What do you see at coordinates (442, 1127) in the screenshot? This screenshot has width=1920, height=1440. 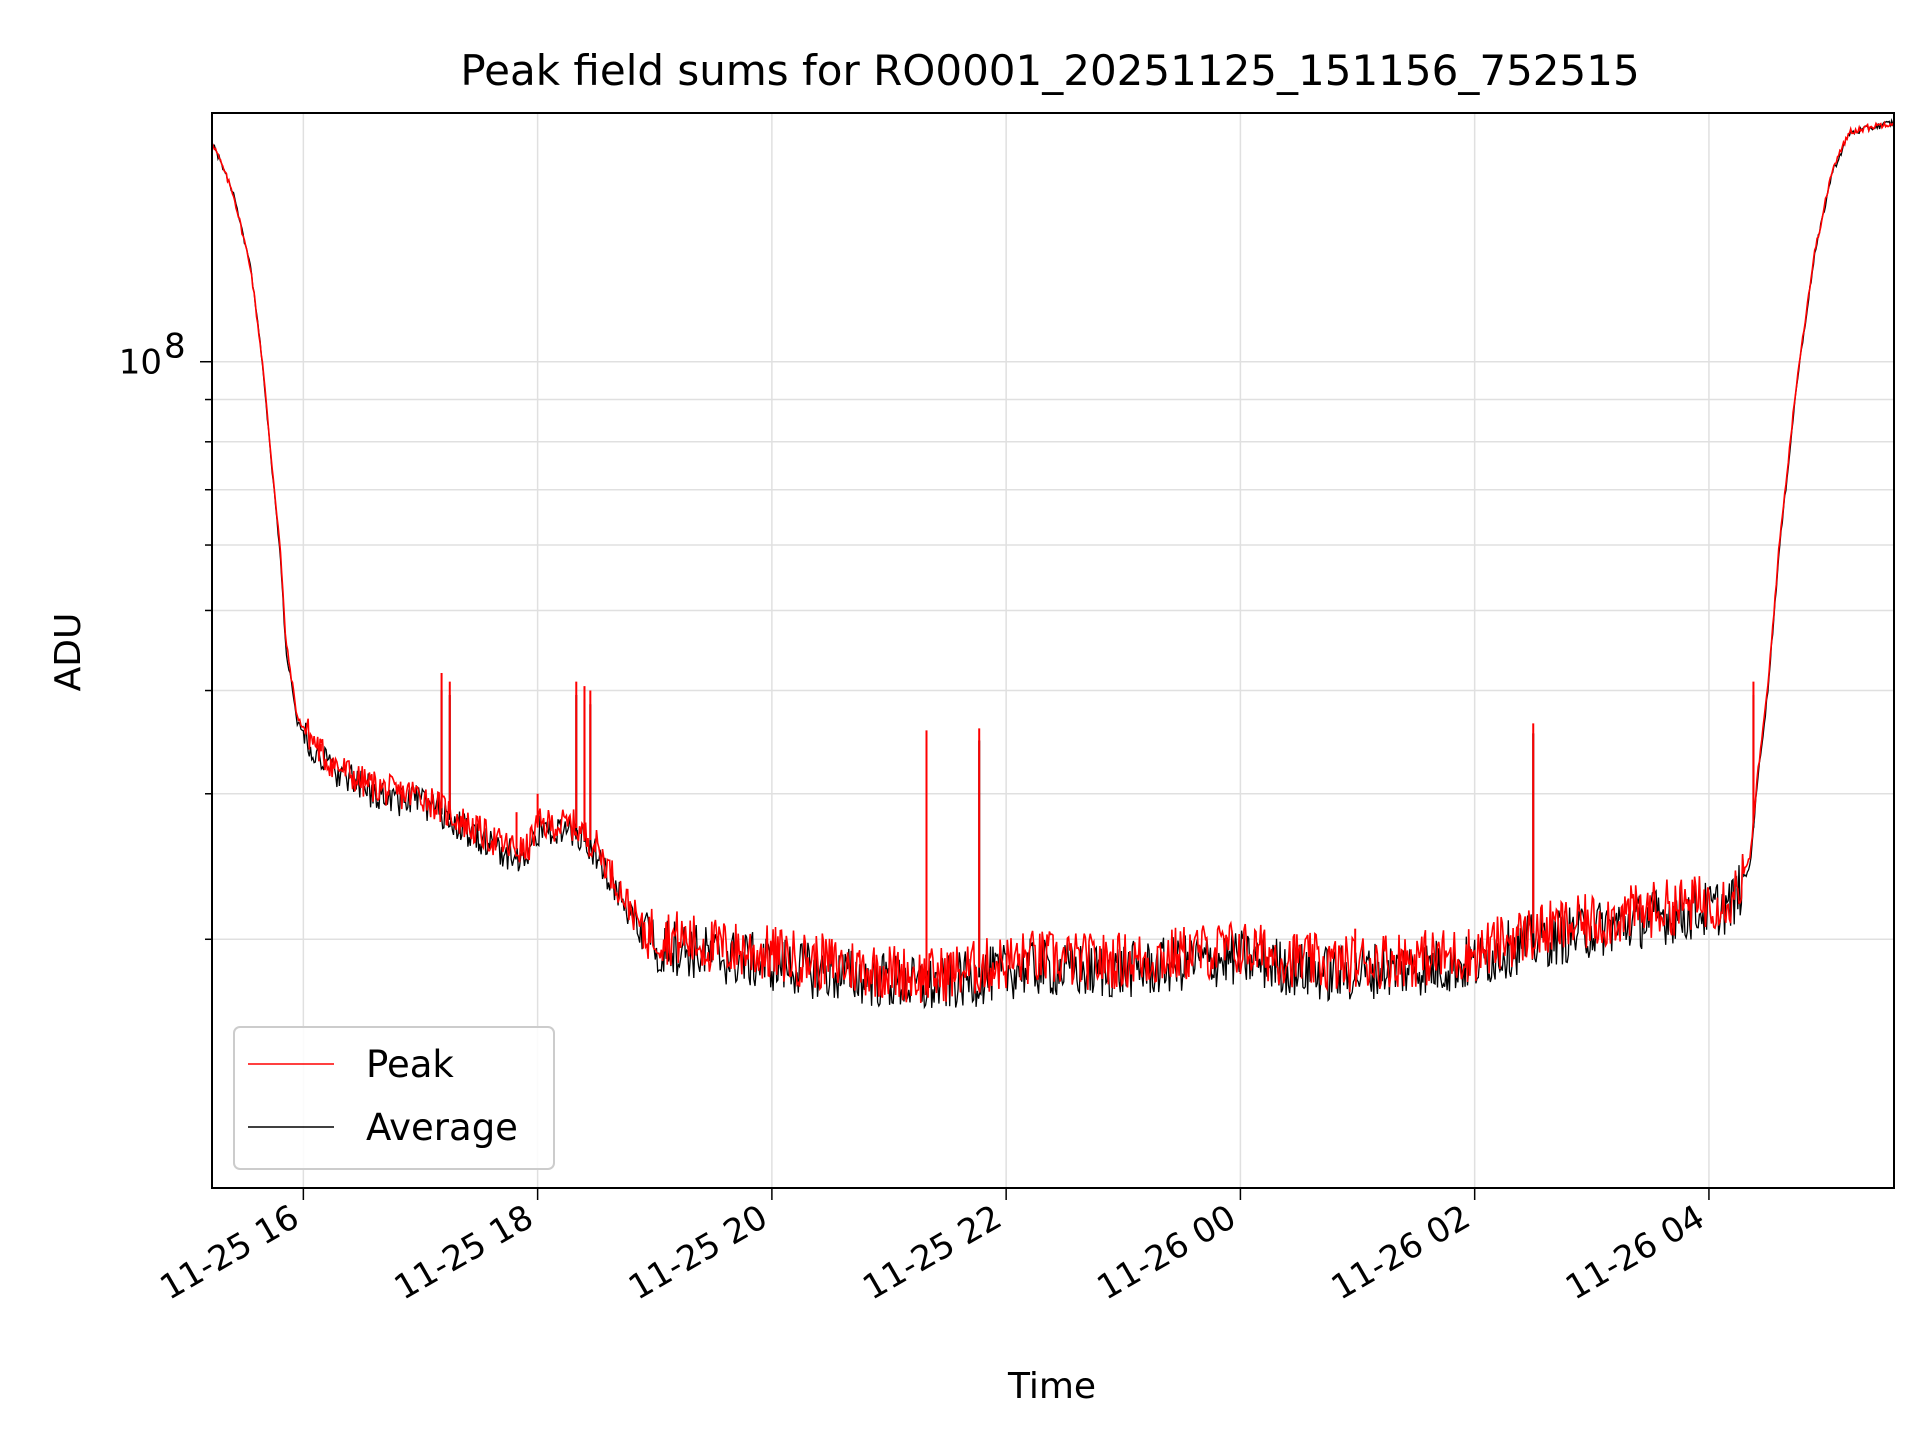 I see `legend-label-average: Average` at bounding box center [442, 1127].